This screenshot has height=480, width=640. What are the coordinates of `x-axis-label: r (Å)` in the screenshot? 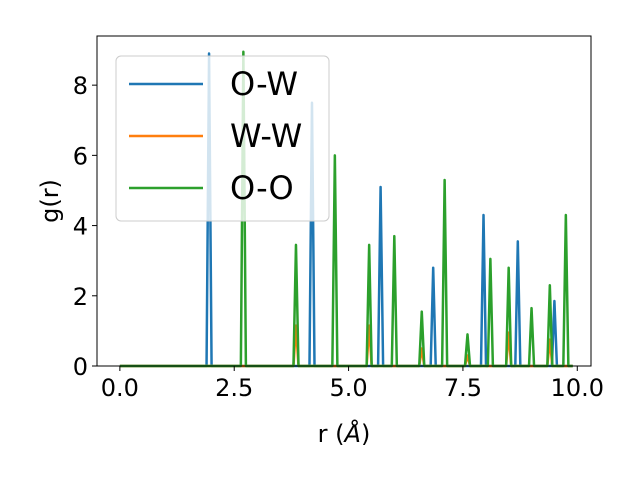 It's located at (344, 433).